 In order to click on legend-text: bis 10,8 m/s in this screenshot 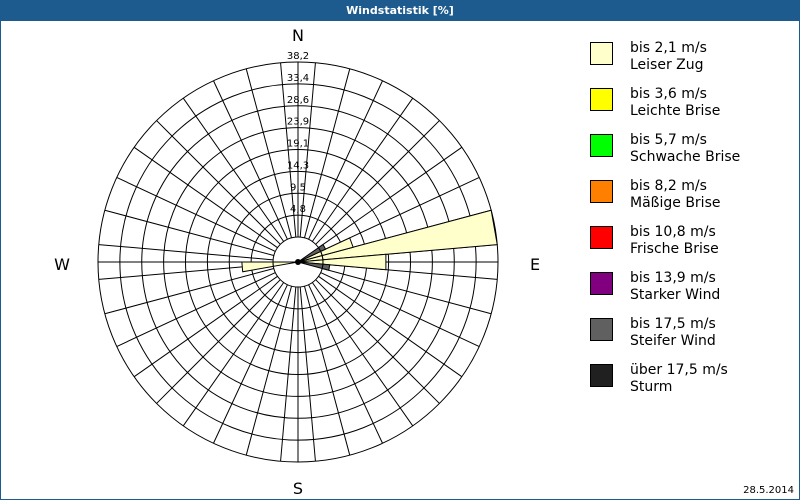, I will do `click(673, 232)`.